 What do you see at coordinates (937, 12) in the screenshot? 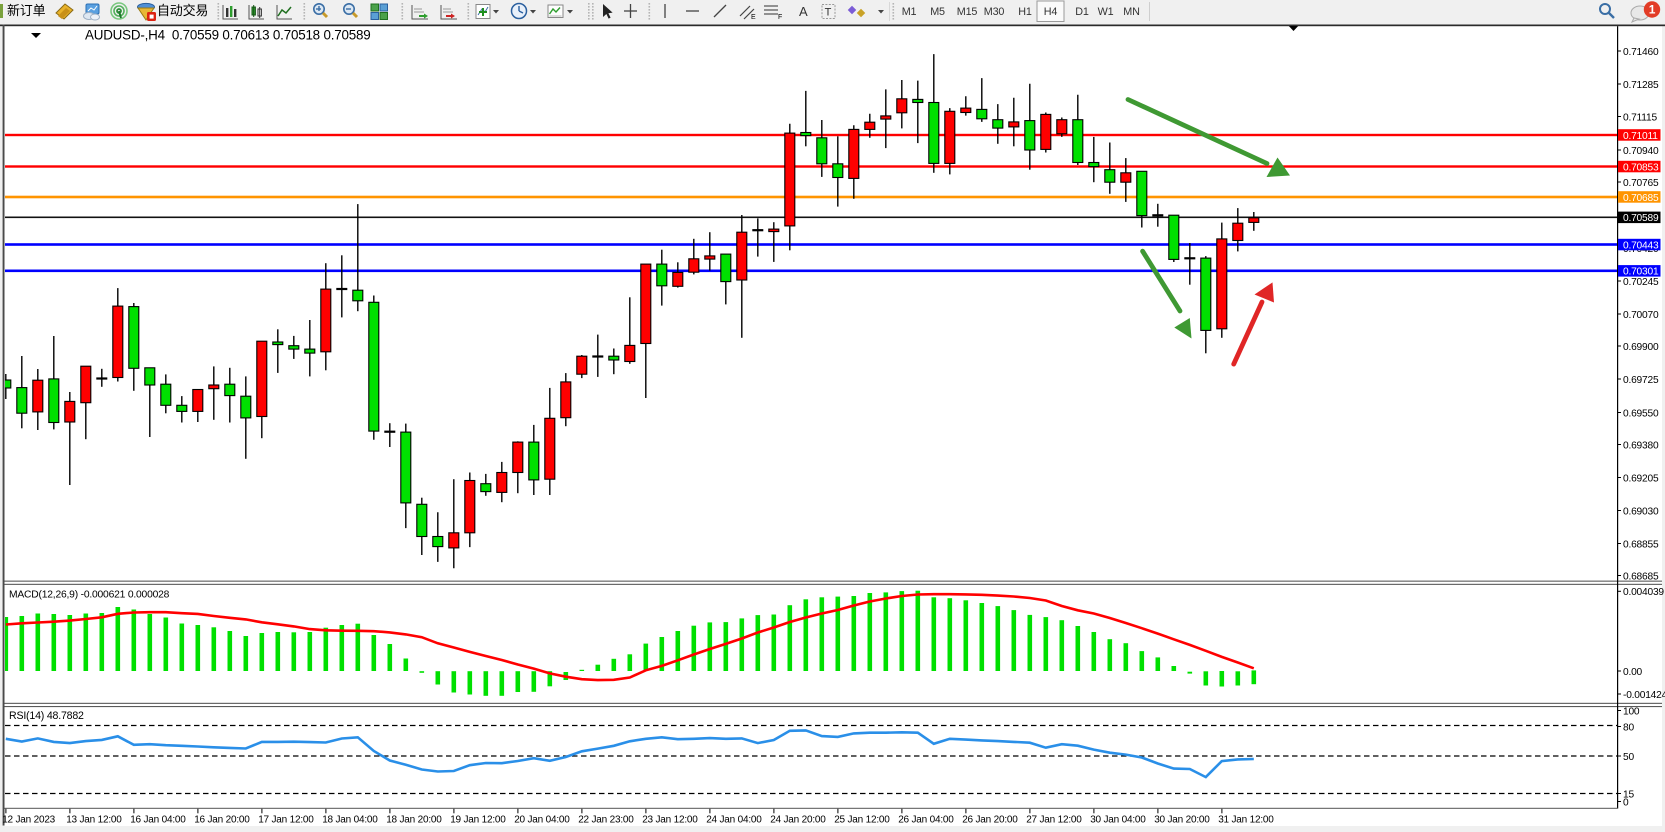
I see `svg-text: M5` at bounding box center [937, 12].